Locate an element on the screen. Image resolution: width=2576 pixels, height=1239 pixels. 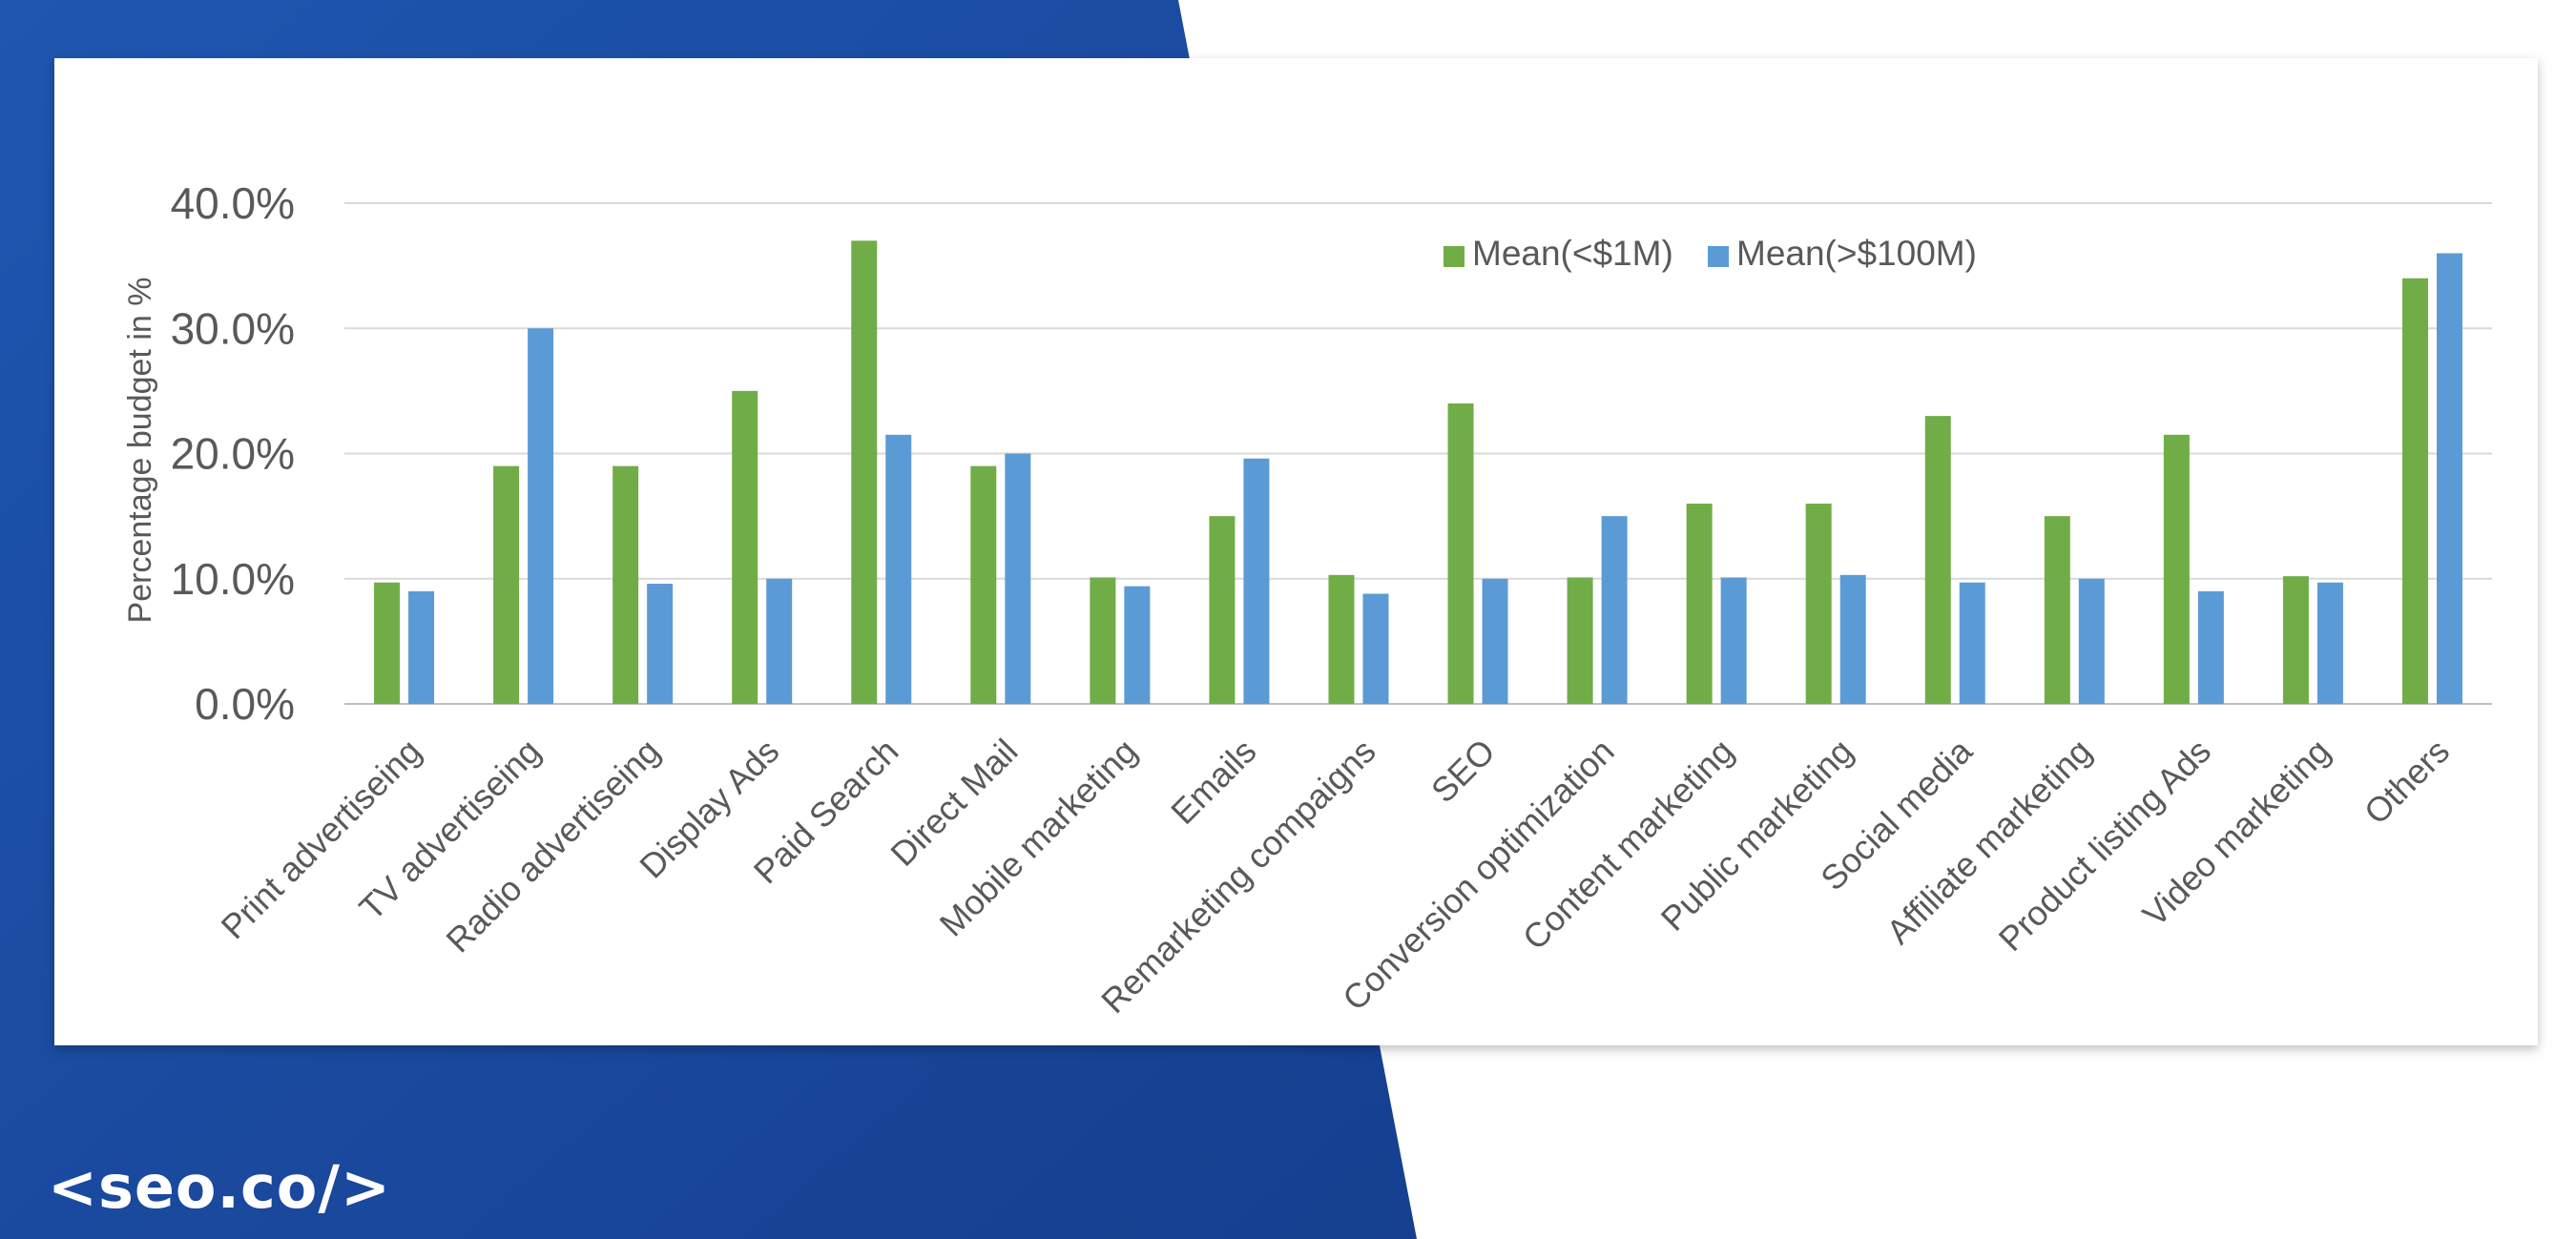
y-axis-ticks: 0.0% 10.0% 20.0% 30.0% 40.0% is located at coordinates (233, 454).